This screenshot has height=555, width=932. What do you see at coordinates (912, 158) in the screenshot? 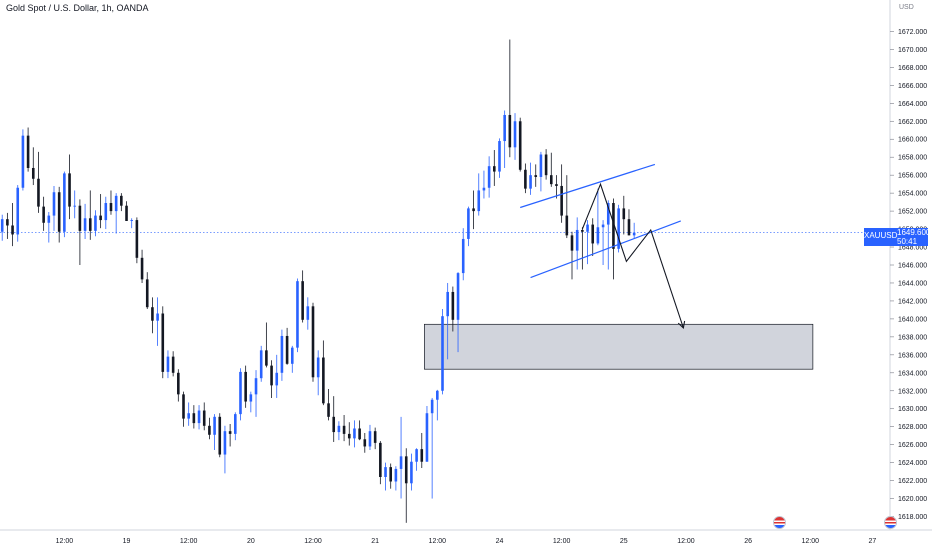
I see `price-tick-label: 1658.000` at bounding box center [912, 158].